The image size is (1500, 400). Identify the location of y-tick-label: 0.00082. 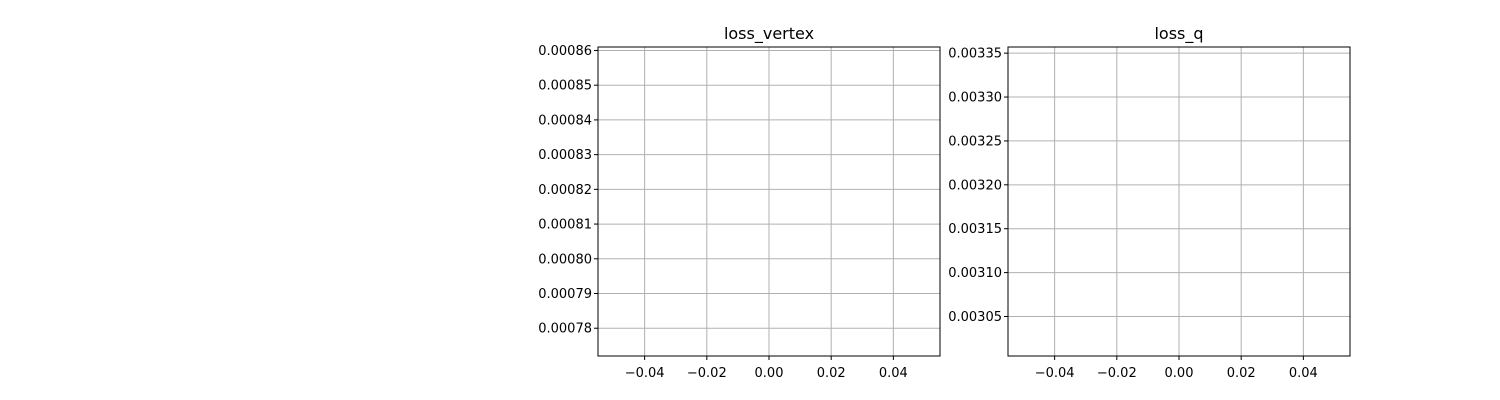
(565, 190).